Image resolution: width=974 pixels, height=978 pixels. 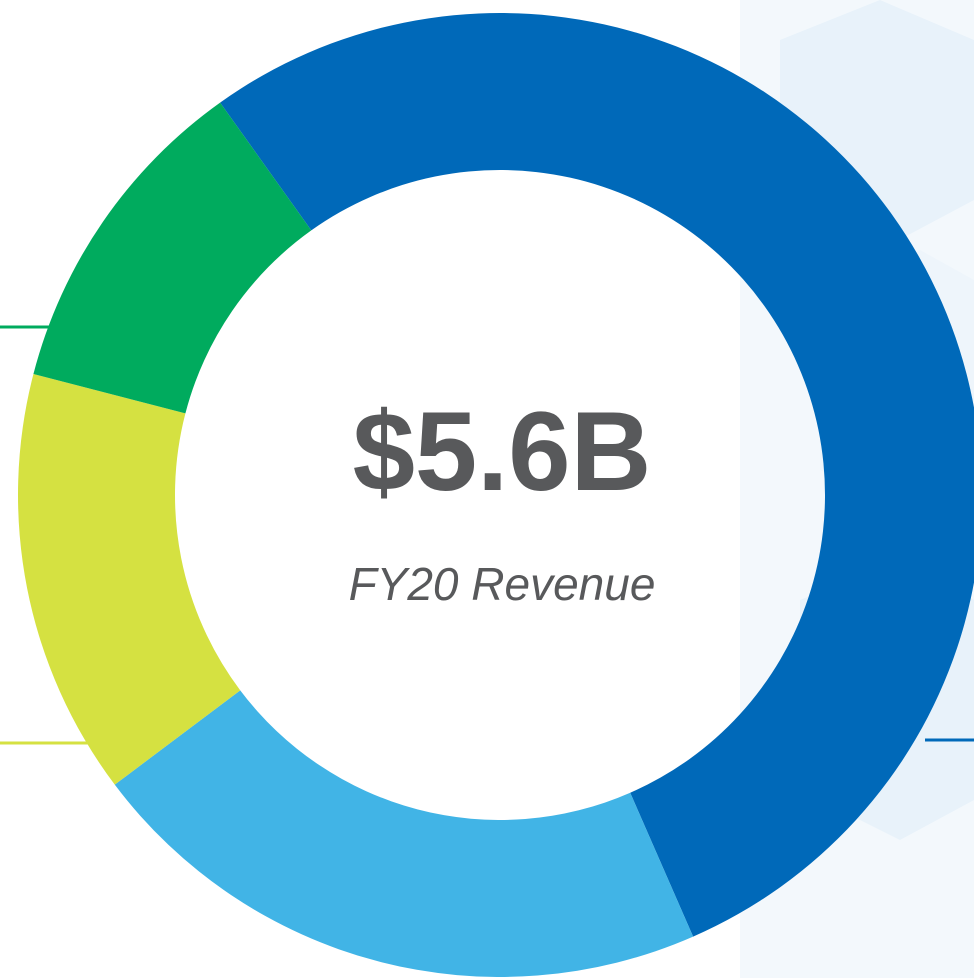 I want to click on center-label: FY20 Revenue, so click(x=502, y=584).